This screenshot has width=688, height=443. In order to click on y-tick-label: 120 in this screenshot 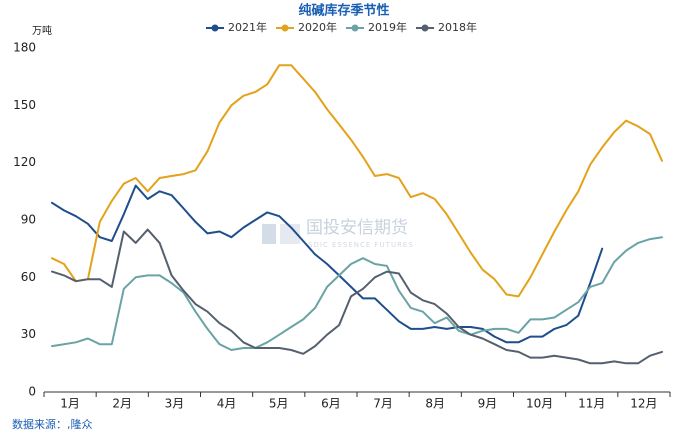, I will do `click(24, 162)`.